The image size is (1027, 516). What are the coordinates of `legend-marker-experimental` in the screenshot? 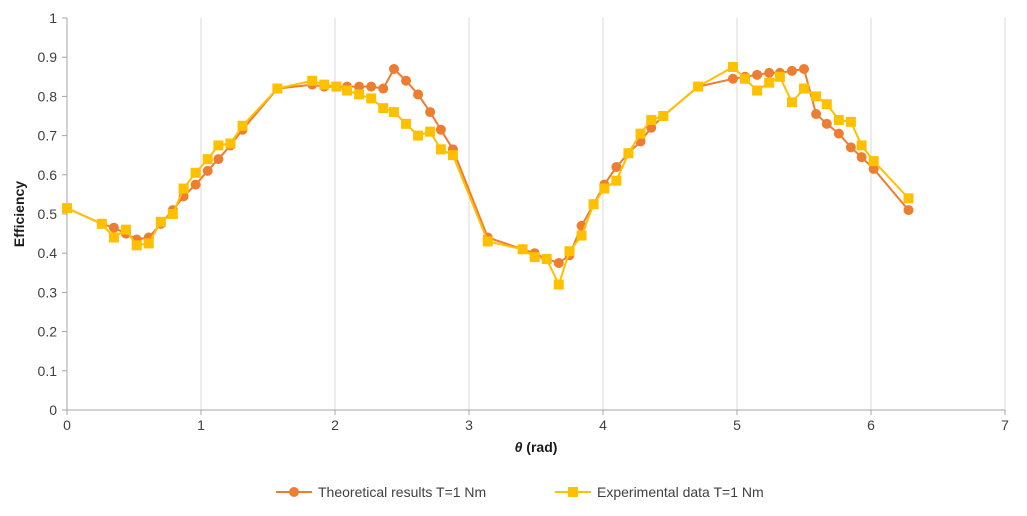 It's located at (573, 492).